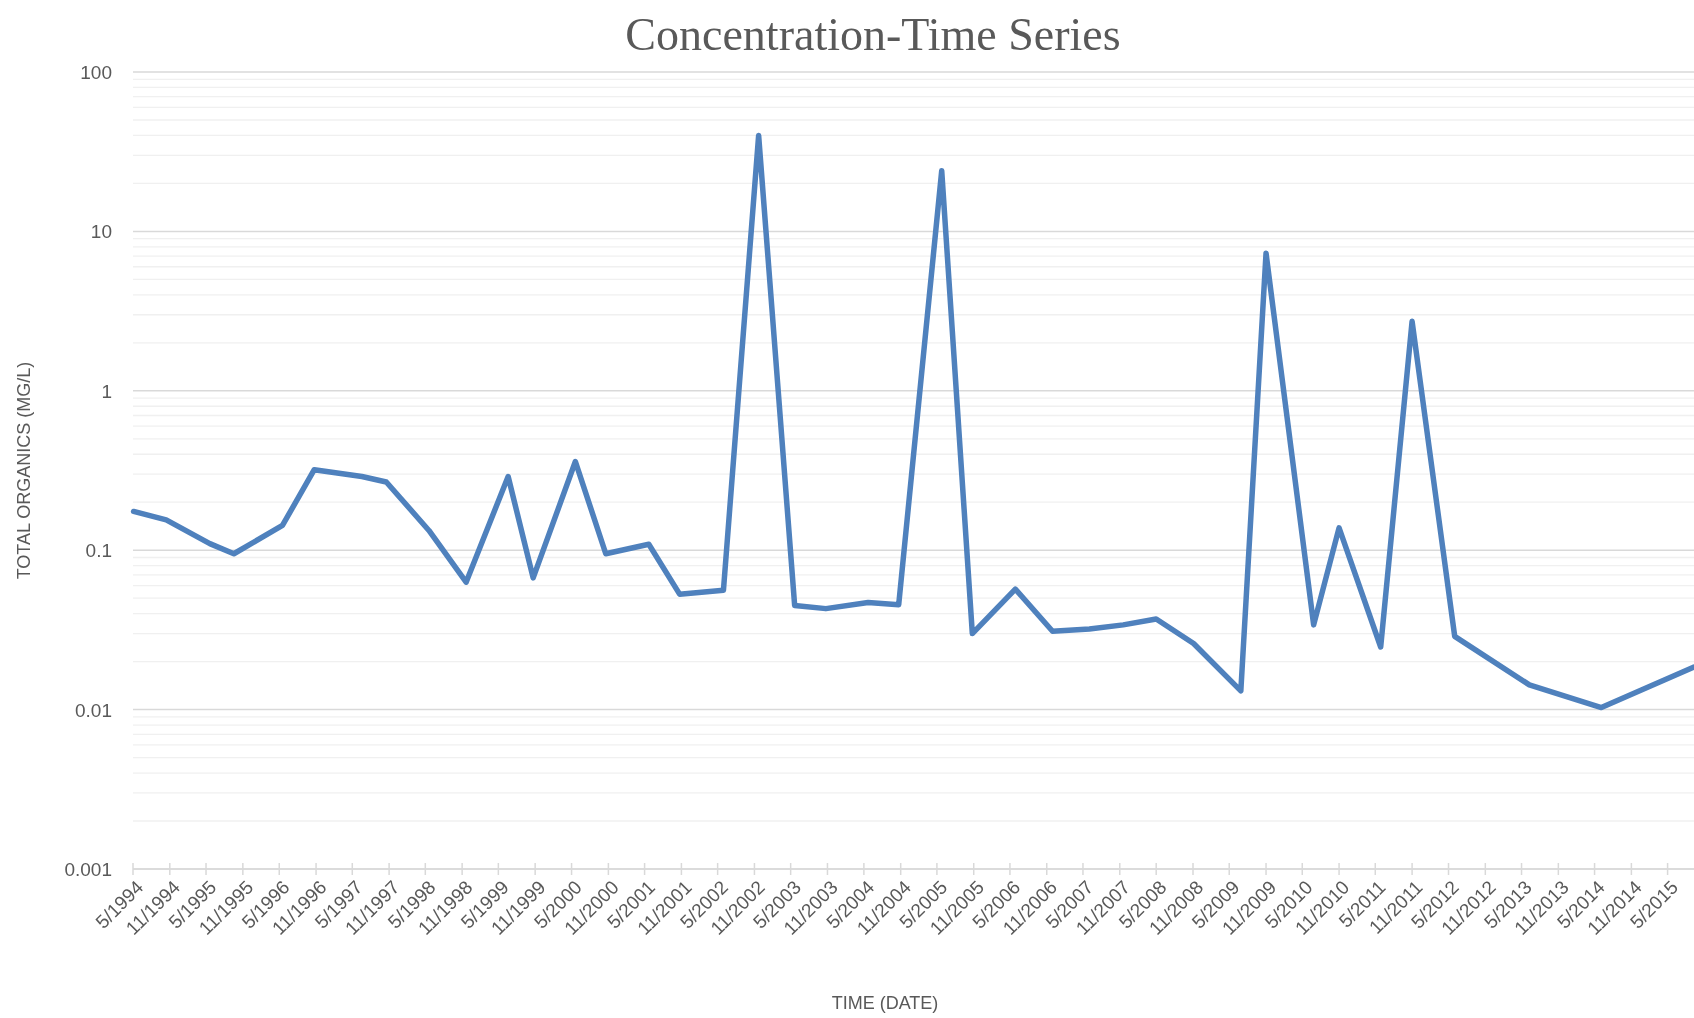  Describe the element at coordinates (98, 550) in the screenshot. I see `y-tick-label: 0.1` at that location.